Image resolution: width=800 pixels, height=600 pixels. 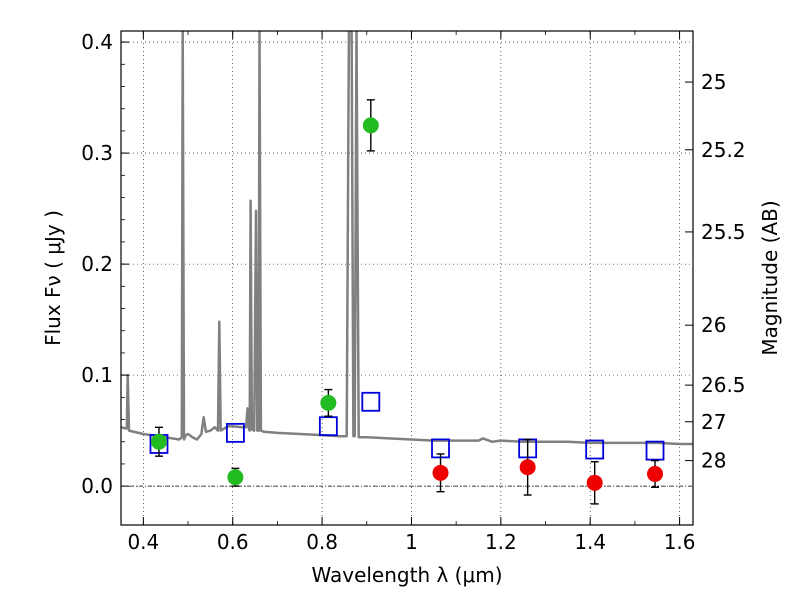 I want to click on x-tick-label: 0.4, so click(x=143, y=542).